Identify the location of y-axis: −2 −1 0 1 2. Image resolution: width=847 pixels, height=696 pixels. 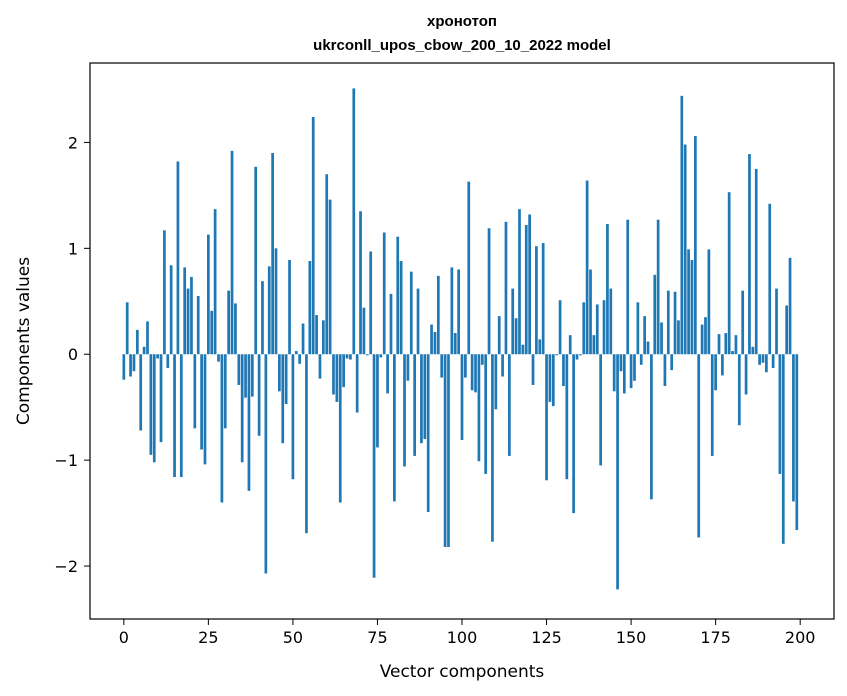
(72, 354).